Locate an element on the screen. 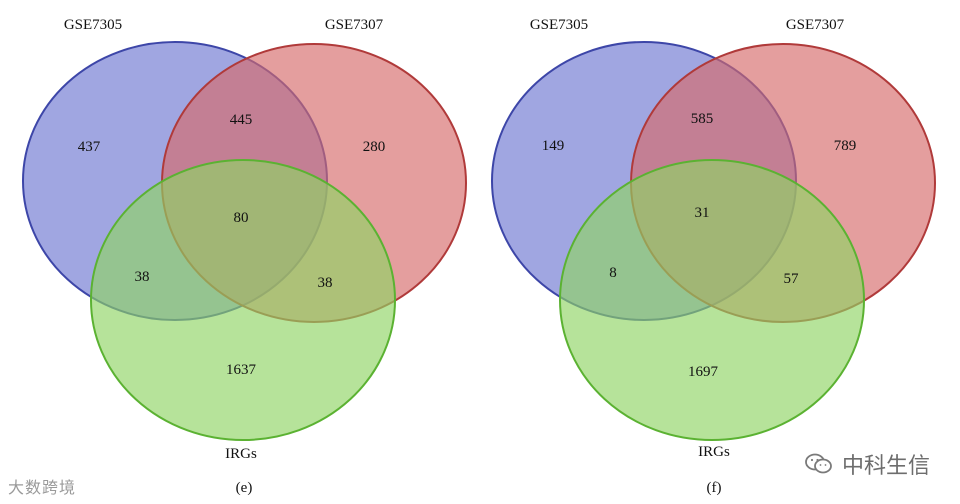 The width and height of the screenshot is (960, 504). region-bc: 57 is located at coordinates (792, 279).